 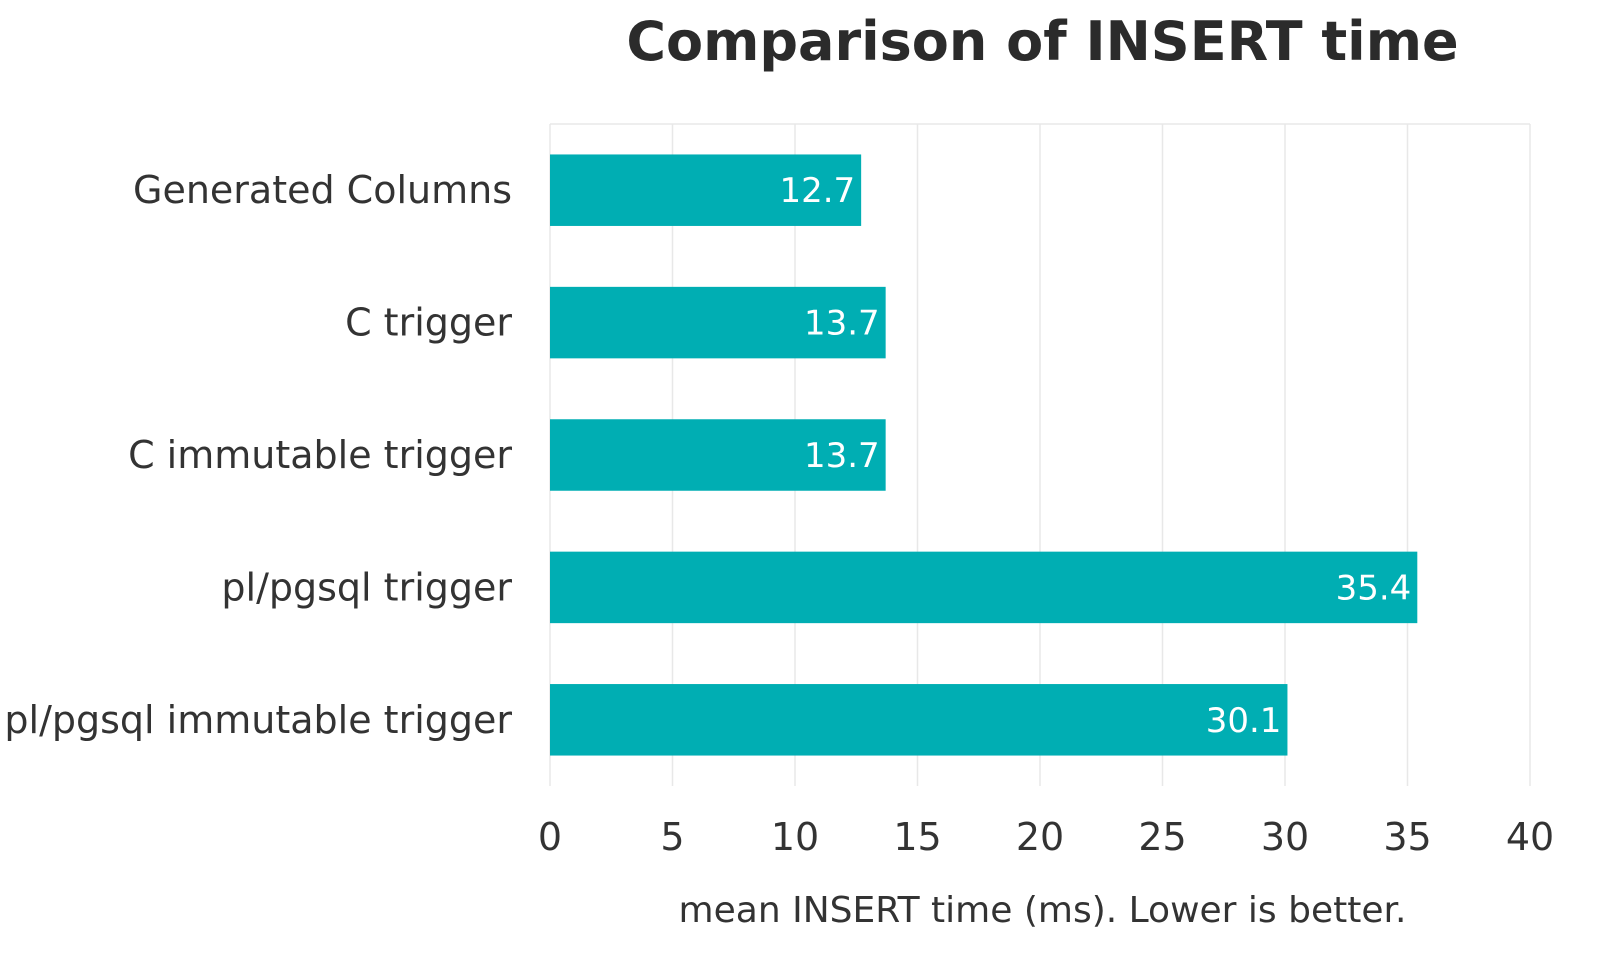 What do you see at coordinates (1040, 837) in the screenshot?
I see `x-tick-label-4: 20` at bounding box center [1040, 837].